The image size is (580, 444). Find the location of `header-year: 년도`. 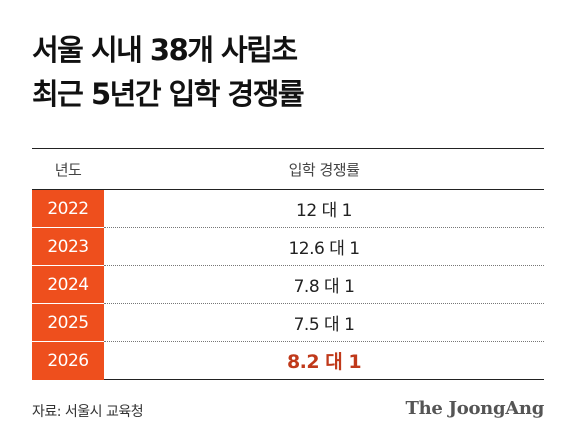

header-year: 년도 is located at coordinates (68, 169).